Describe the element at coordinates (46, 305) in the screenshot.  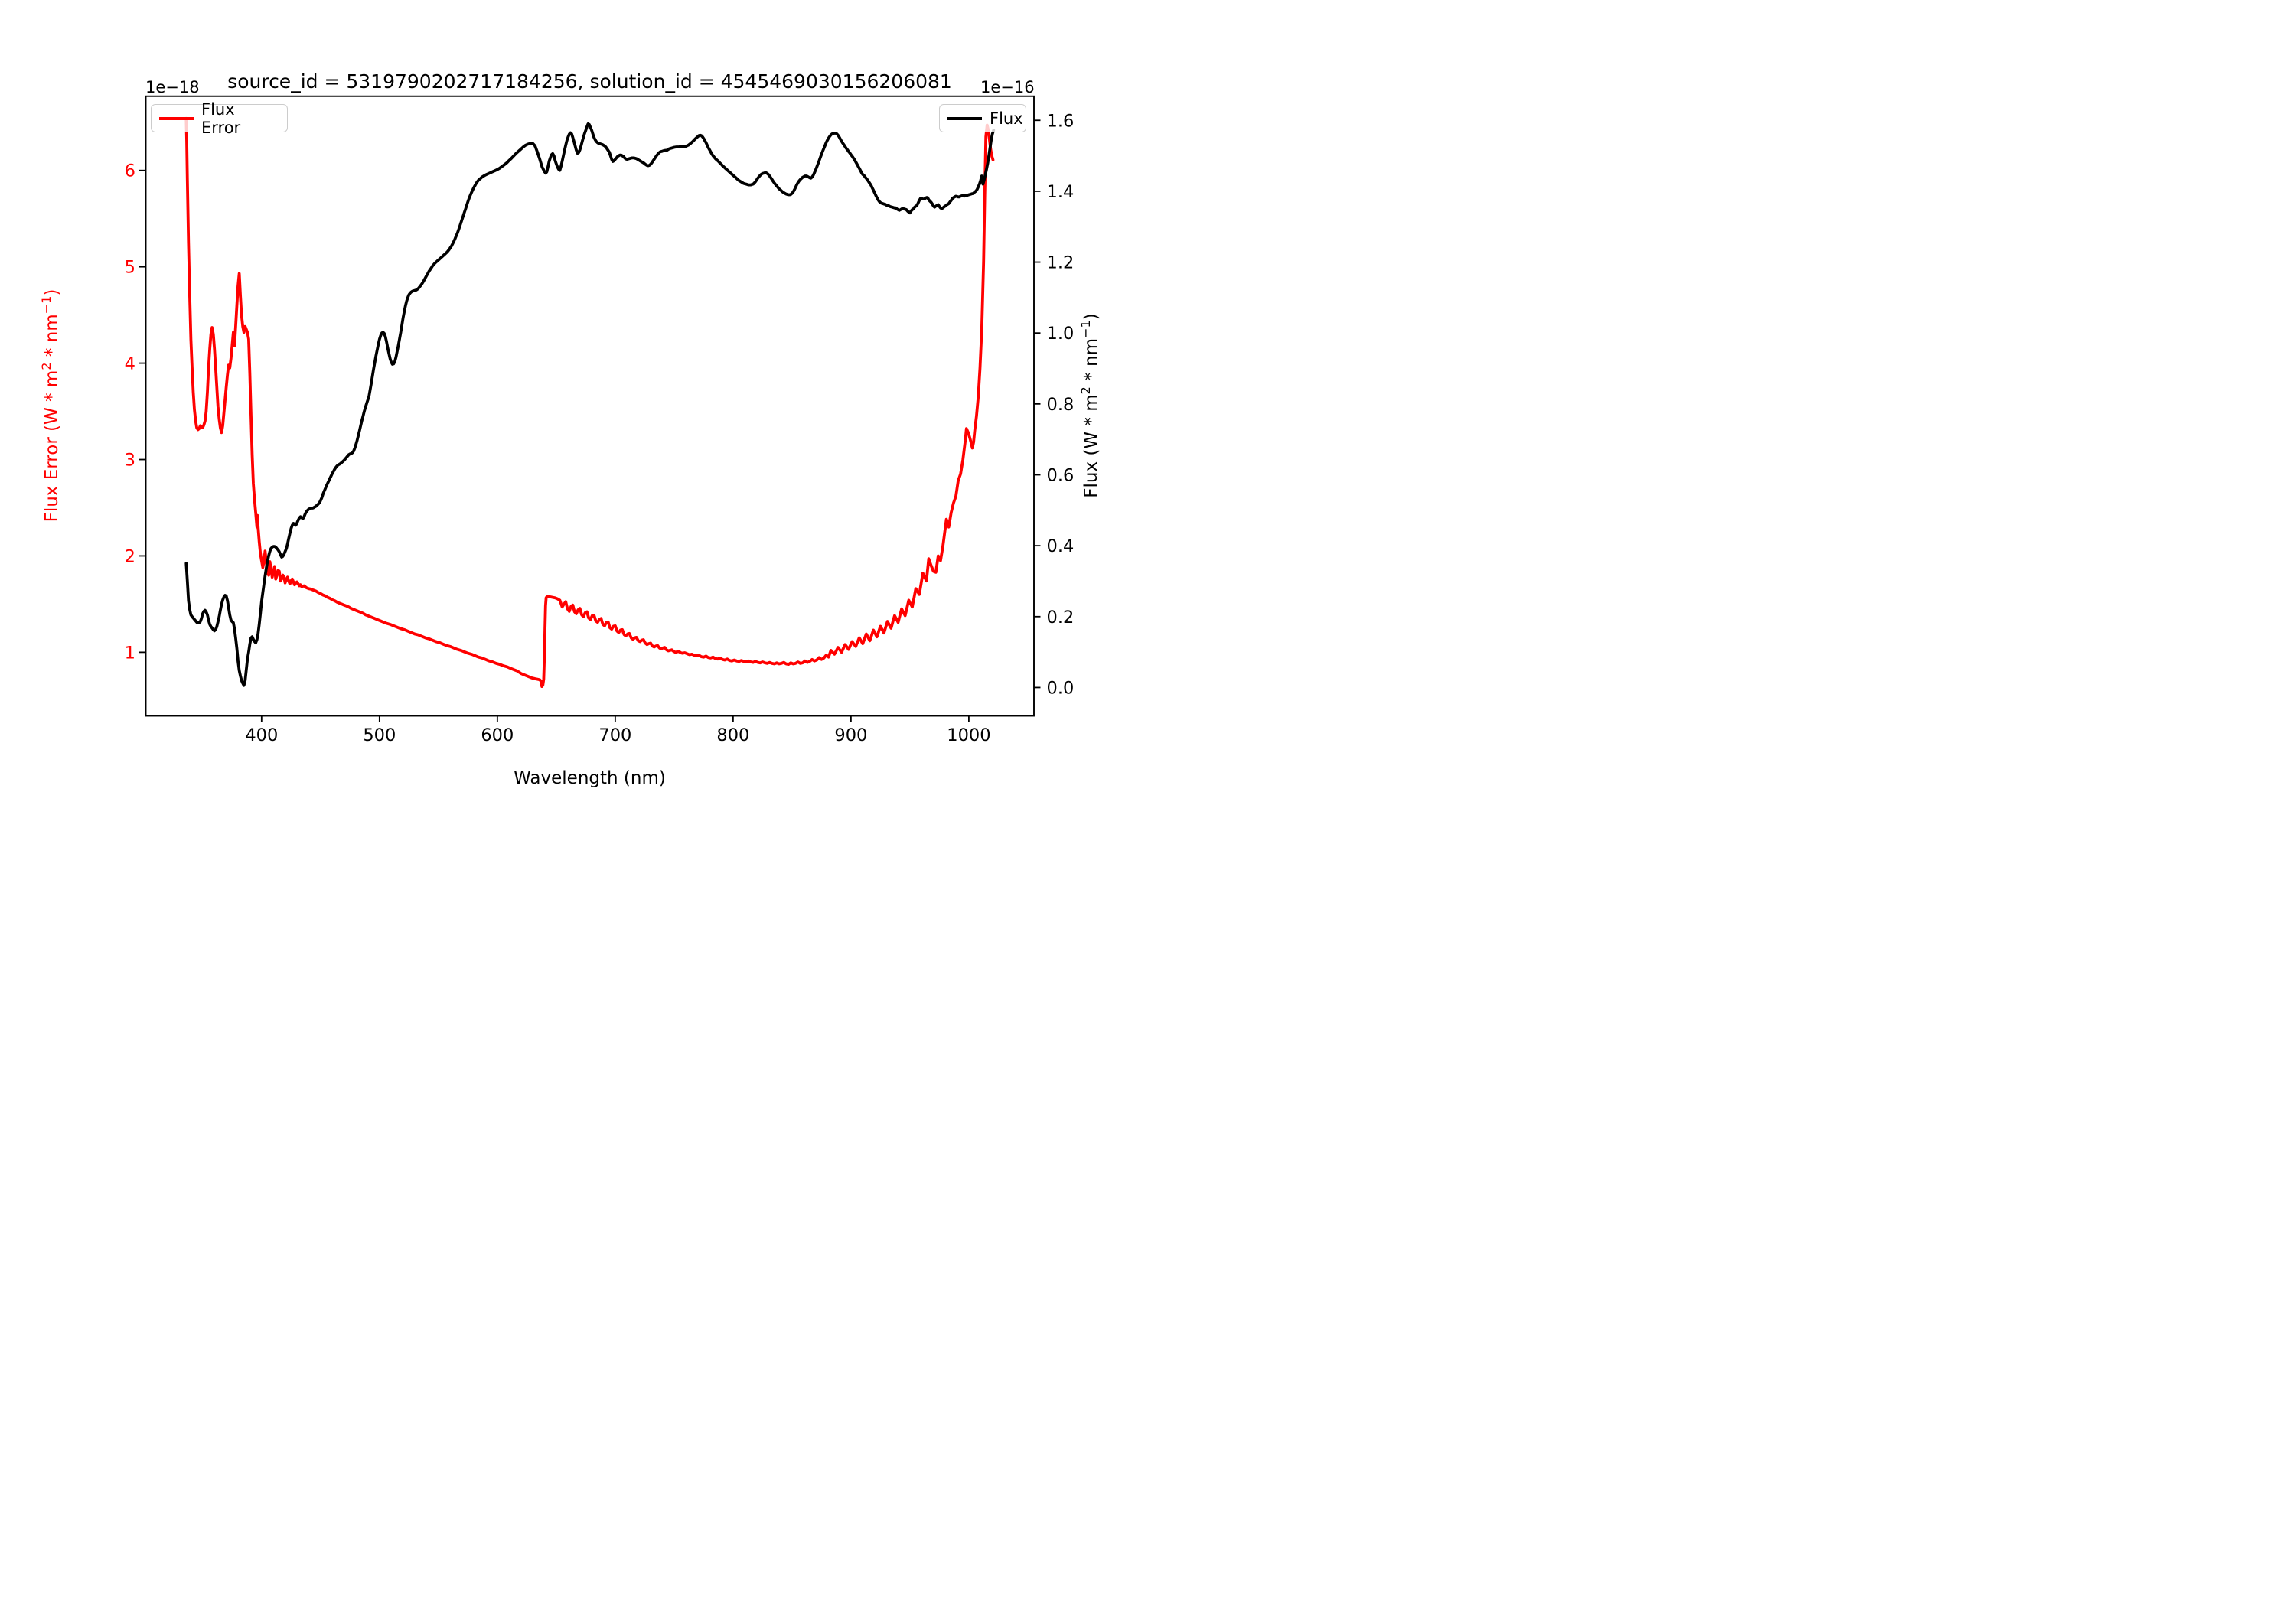
I see `y-left-label-sup2: −1` at that location.